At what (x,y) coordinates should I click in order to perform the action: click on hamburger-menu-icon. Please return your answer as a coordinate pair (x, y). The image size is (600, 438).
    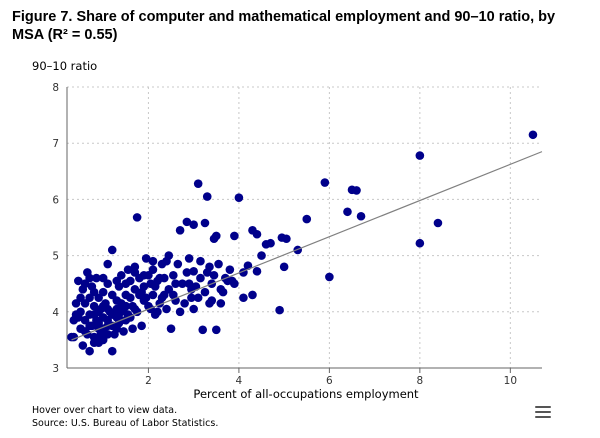
    Looking at the image, I should click on (543, 412).